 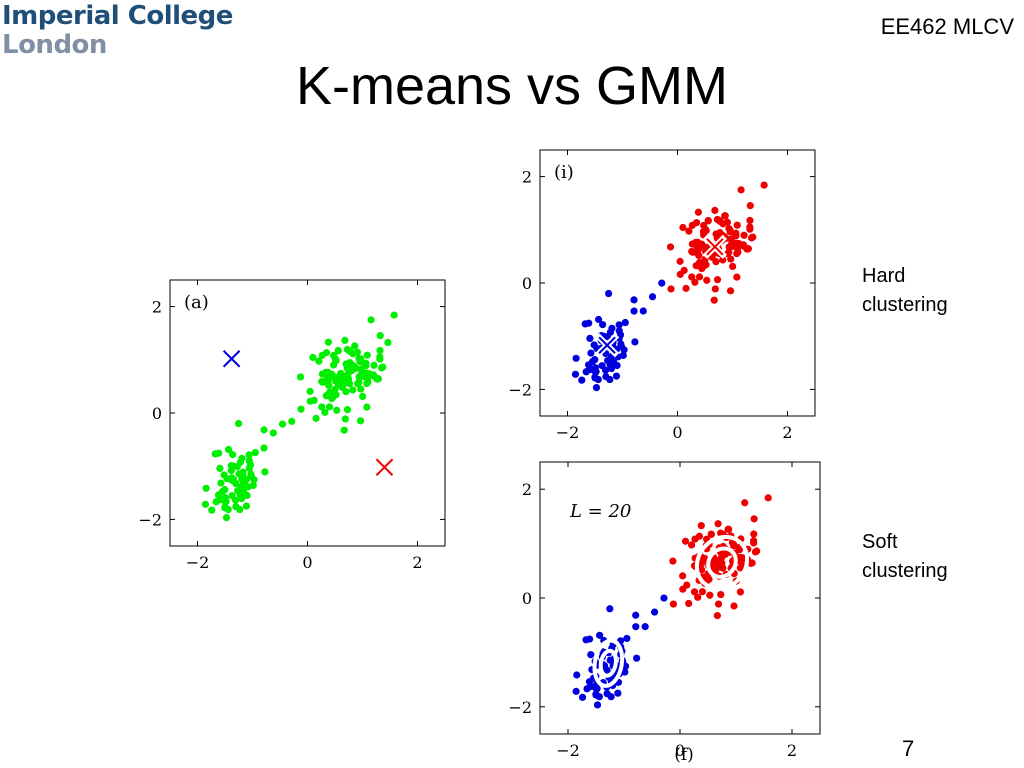 What do you see at coordinates (196, 302) in the screenshot?
I see `panel-label: (a)` at bounding box center [196, 302].